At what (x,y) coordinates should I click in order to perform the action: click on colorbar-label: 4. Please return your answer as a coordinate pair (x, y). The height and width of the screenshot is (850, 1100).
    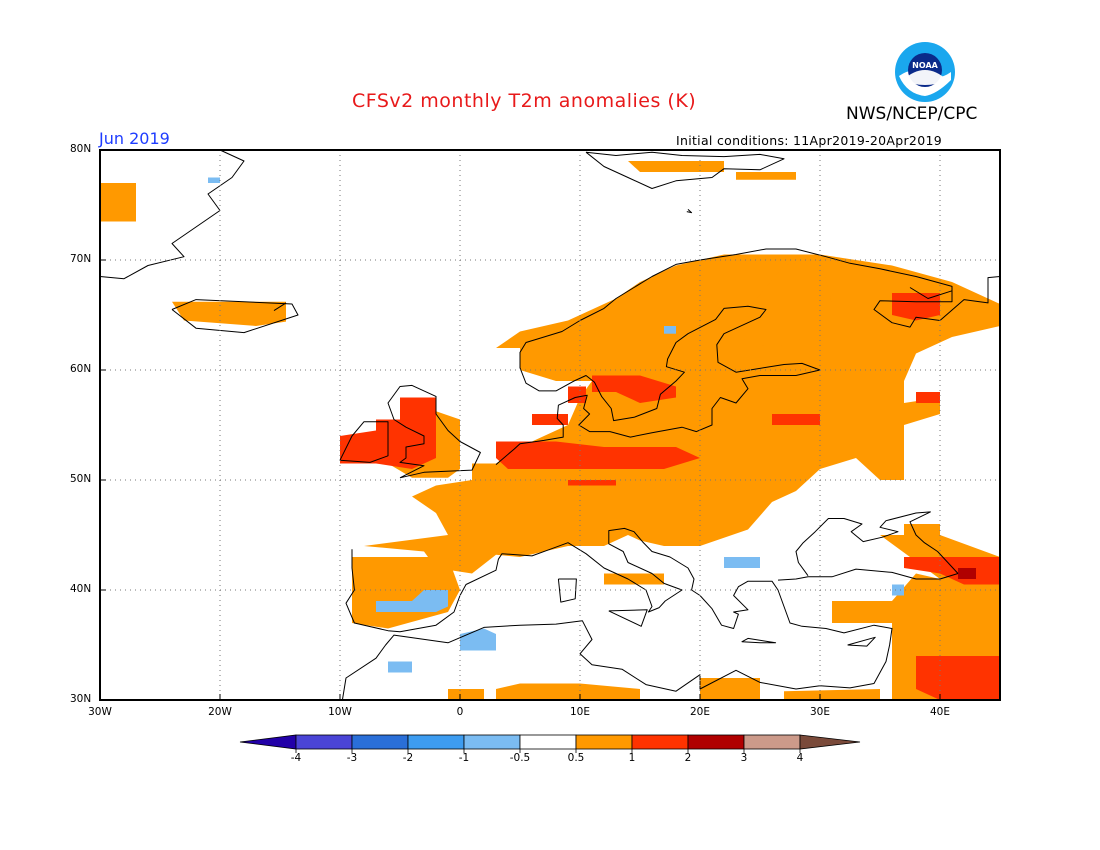
    Looking at the image, I should click on (800, 758).